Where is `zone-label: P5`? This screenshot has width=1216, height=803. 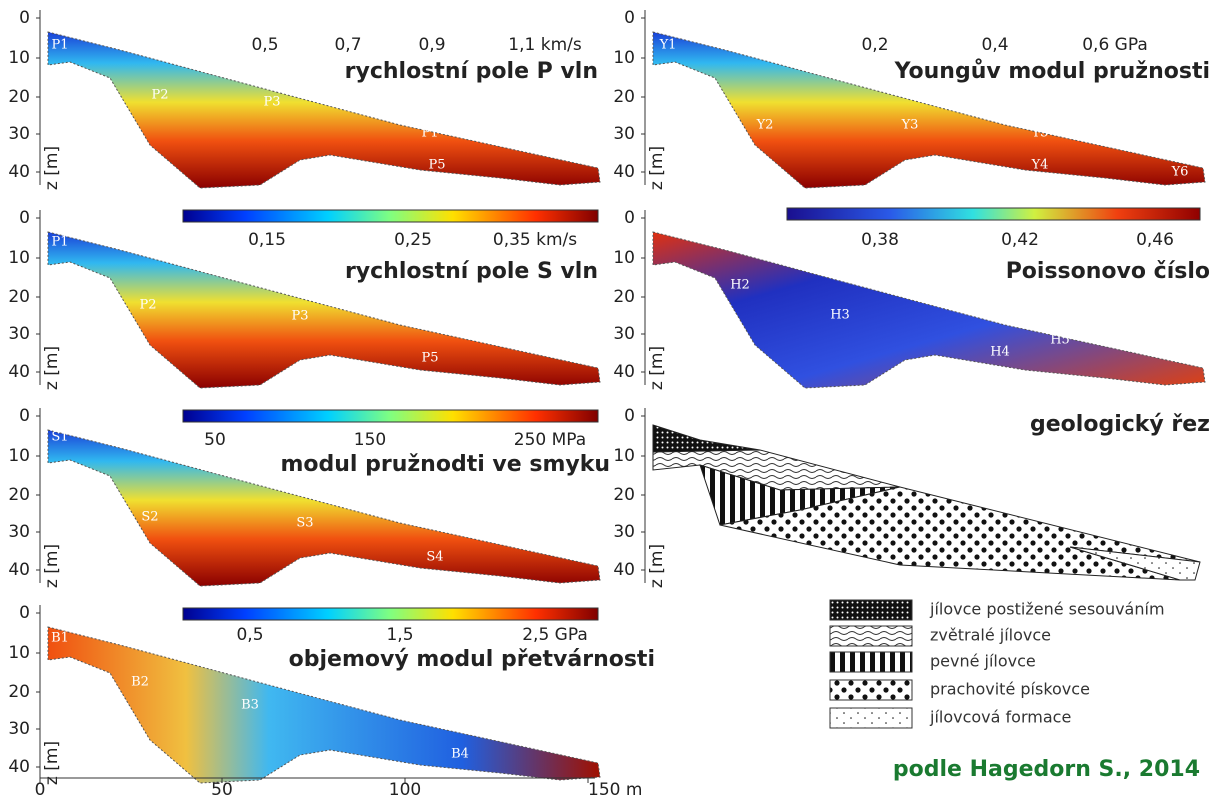 zone-label: P5 is located at coordinates (436, 165).